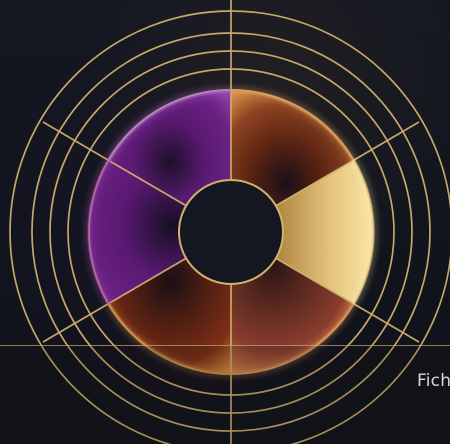 The height and width of the screenshot is (444, 450). What do you see at coordinates (160, 232) in the screenshot?
I see `segment-left` at bounding box center [160, 232].